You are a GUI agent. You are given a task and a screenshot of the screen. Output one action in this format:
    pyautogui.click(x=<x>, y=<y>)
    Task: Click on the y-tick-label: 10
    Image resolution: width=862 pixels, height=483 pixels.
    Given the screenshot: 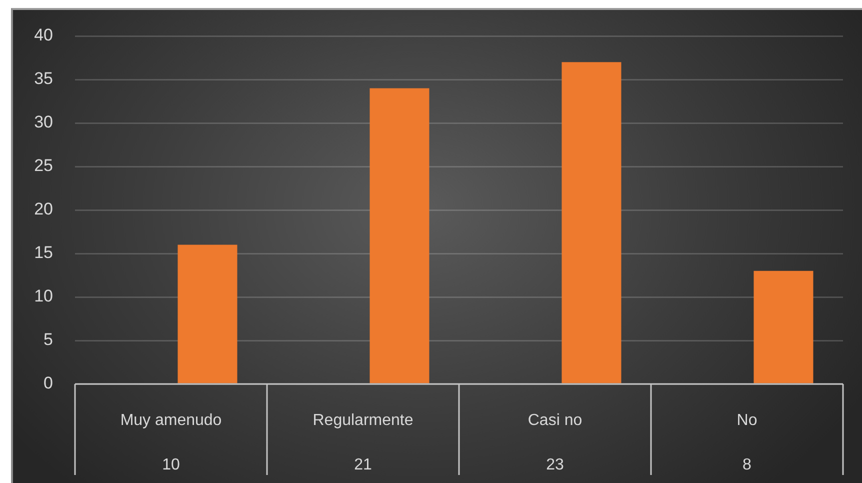 What is the action you would take?
    pyautogui.click(x=43, y=296)
    